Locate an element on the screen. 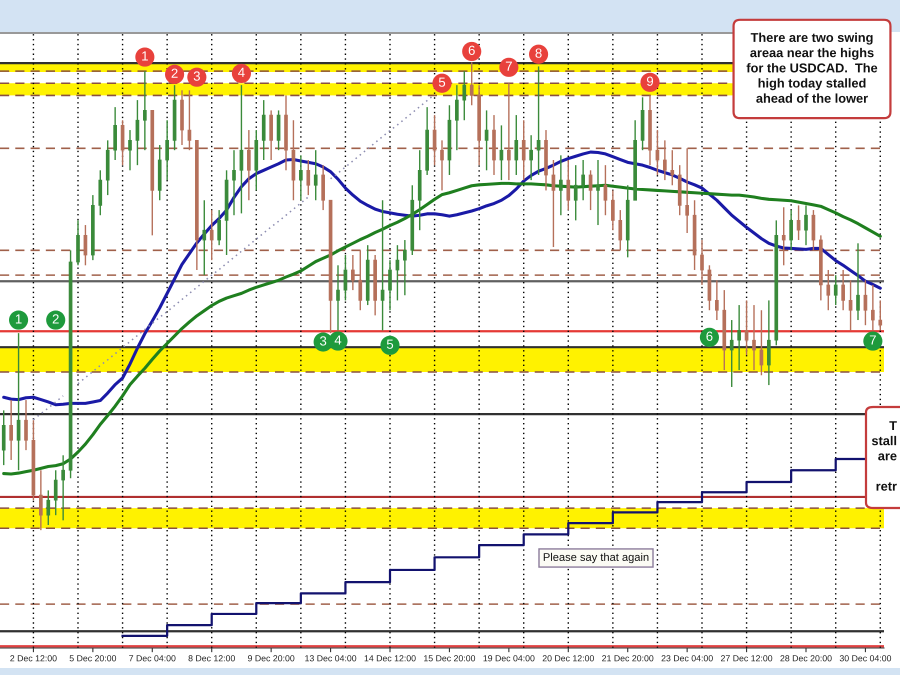 The image size is (900, 675). text: 8 is located at coordinates (538, 53).